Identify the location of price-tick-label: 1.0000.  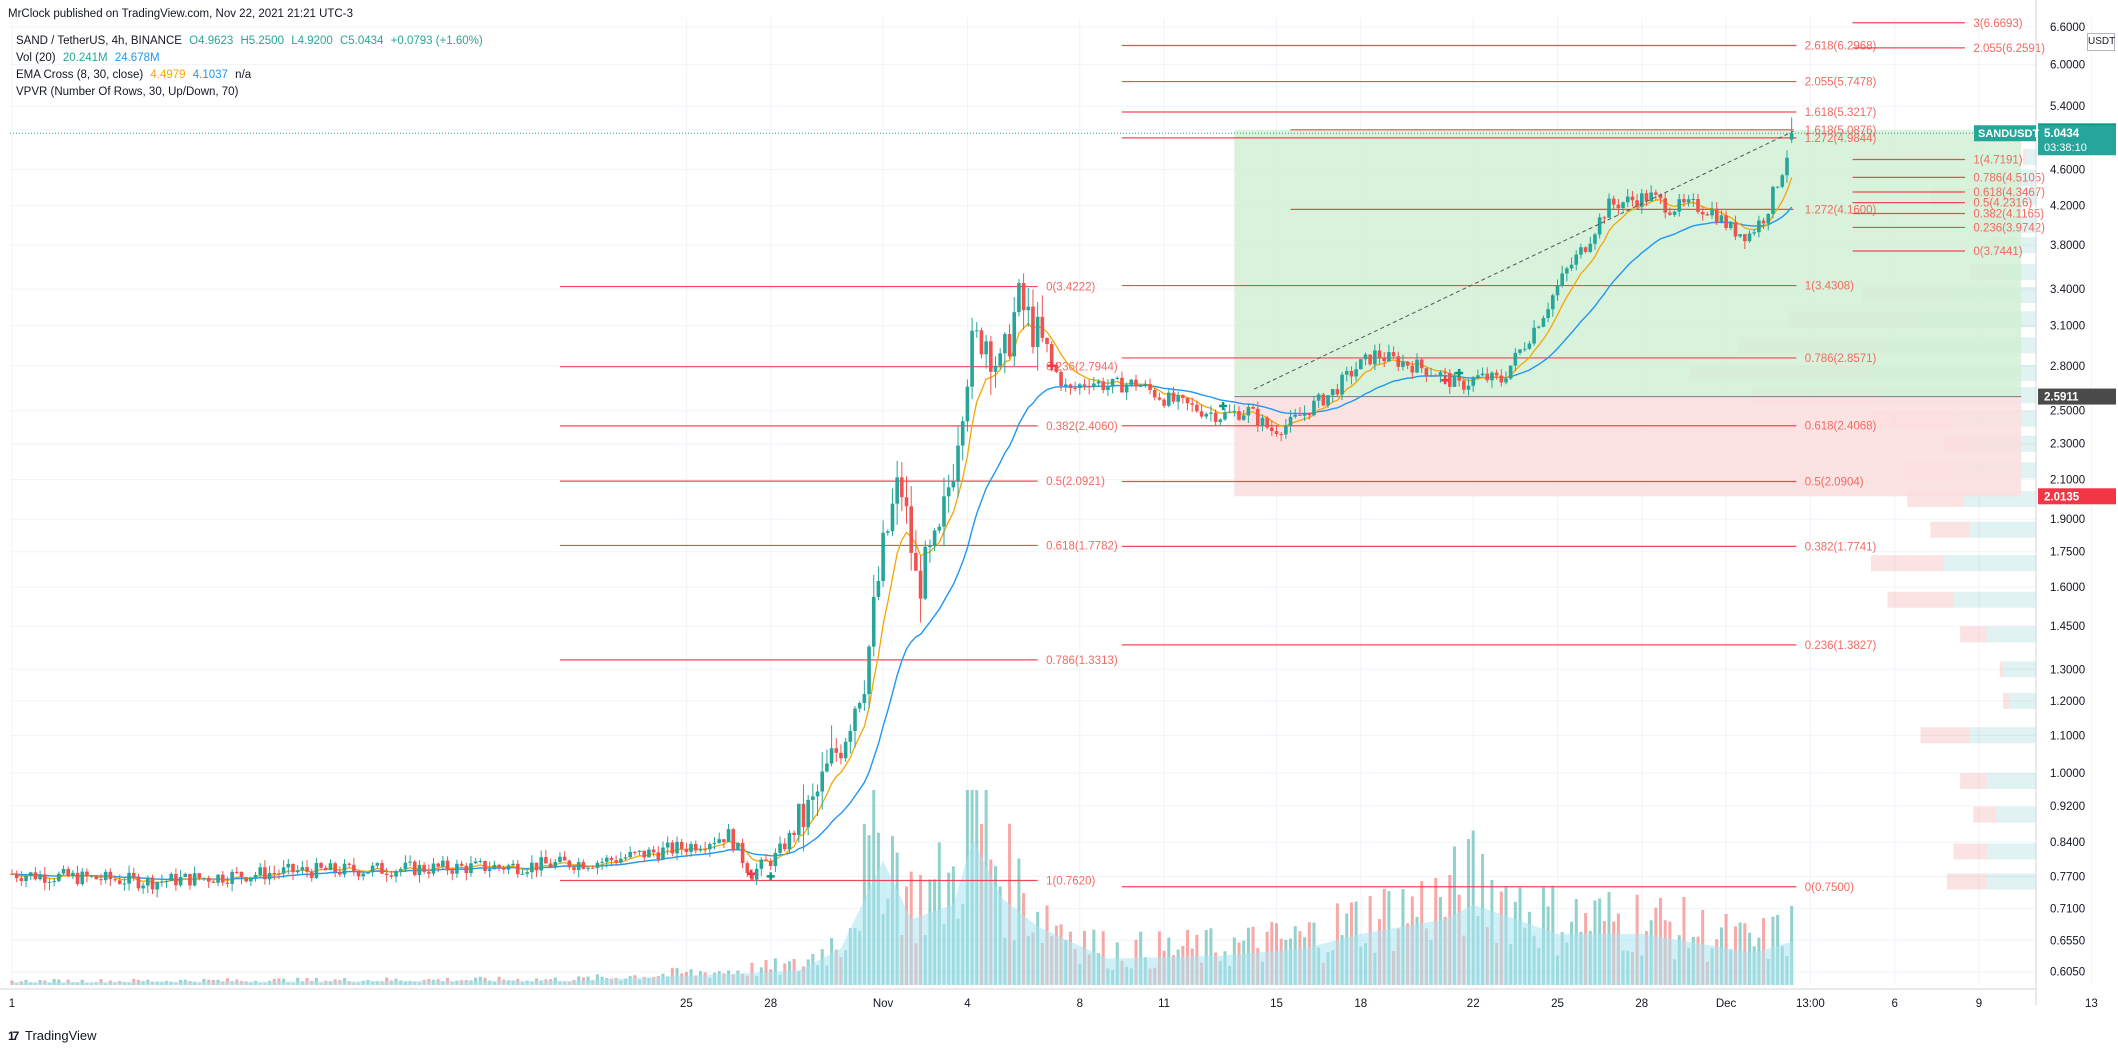
(2067, 774).